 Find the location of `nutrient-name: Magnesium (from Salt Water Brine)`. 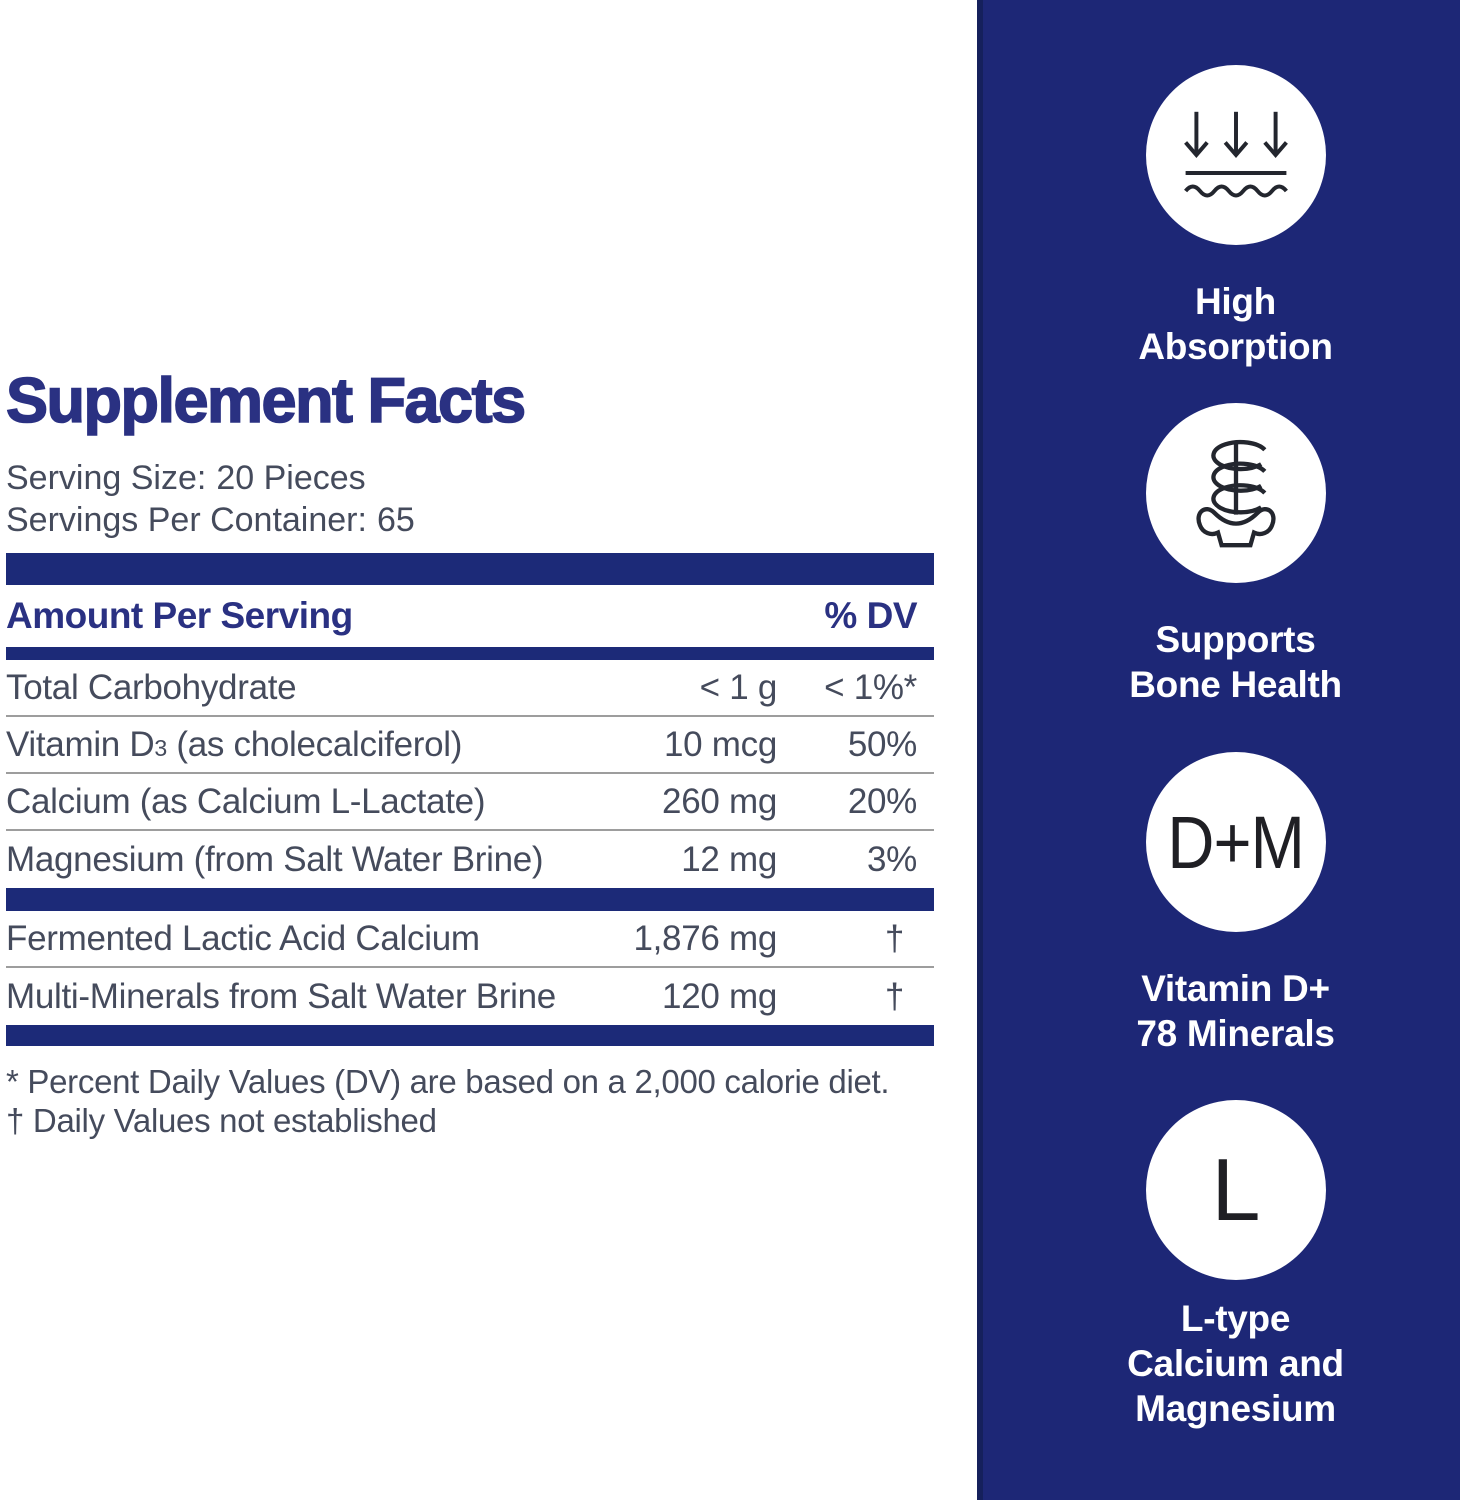

nutrient-name: Magnesium (from Salt Water Brine) is located at coordinates (275, 859).